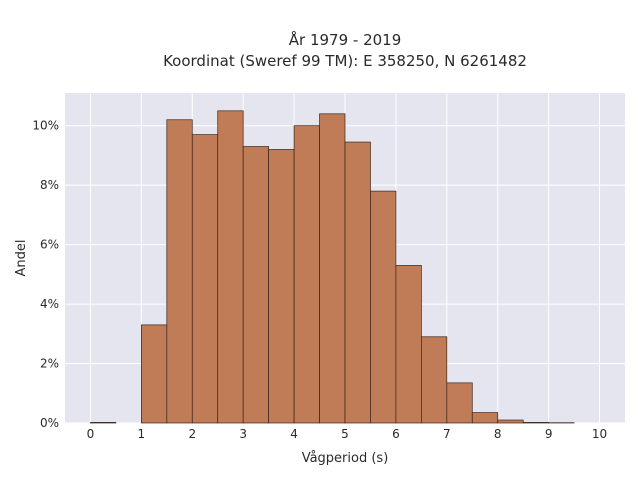 This screenshot has height=480, width=640. I want to click on y-tick-label: 2%, so click(49, 364).